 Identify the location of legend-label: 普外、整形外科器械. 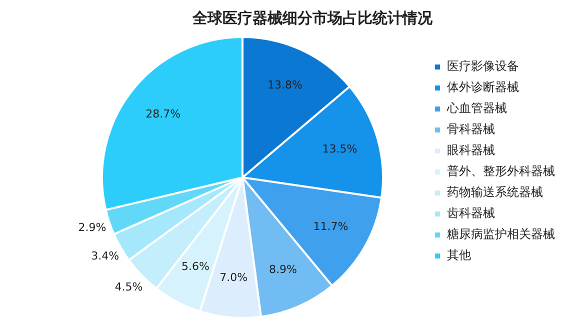
(501, 171).